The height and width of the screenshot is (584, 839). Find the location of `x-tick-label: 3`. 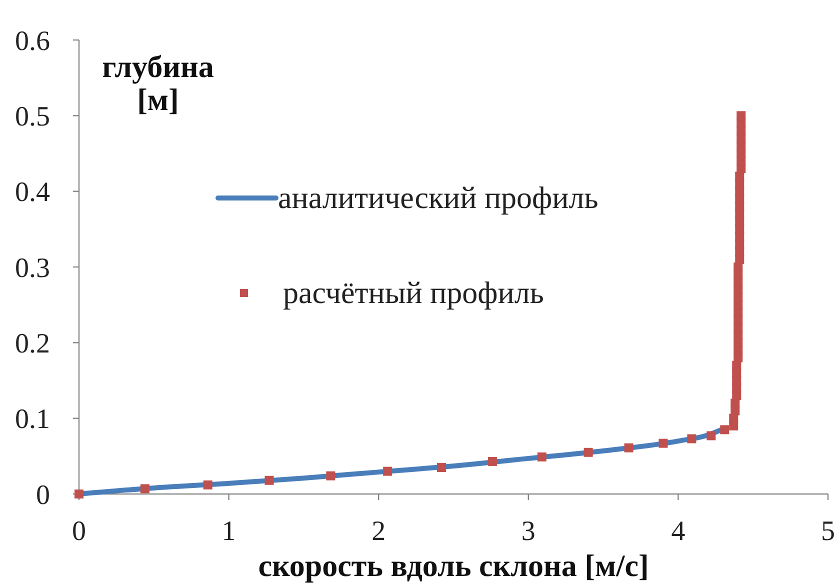

x-tick-label: 3 is located at coordinates (528, 531).